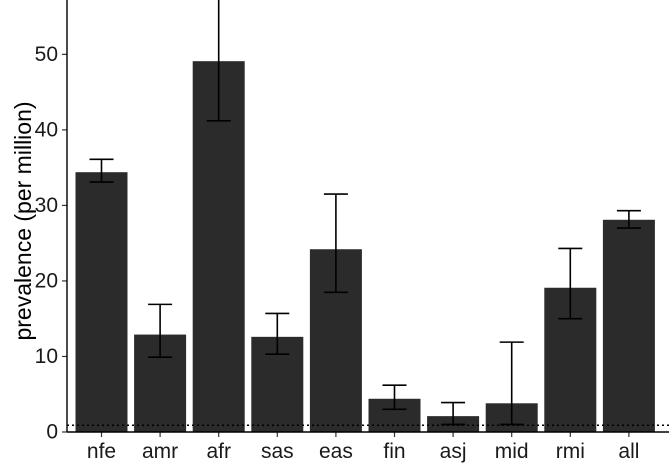 This screenshot has width=669, height=464. I want to click on y-tick-label-20: 20, so click(46, 280).